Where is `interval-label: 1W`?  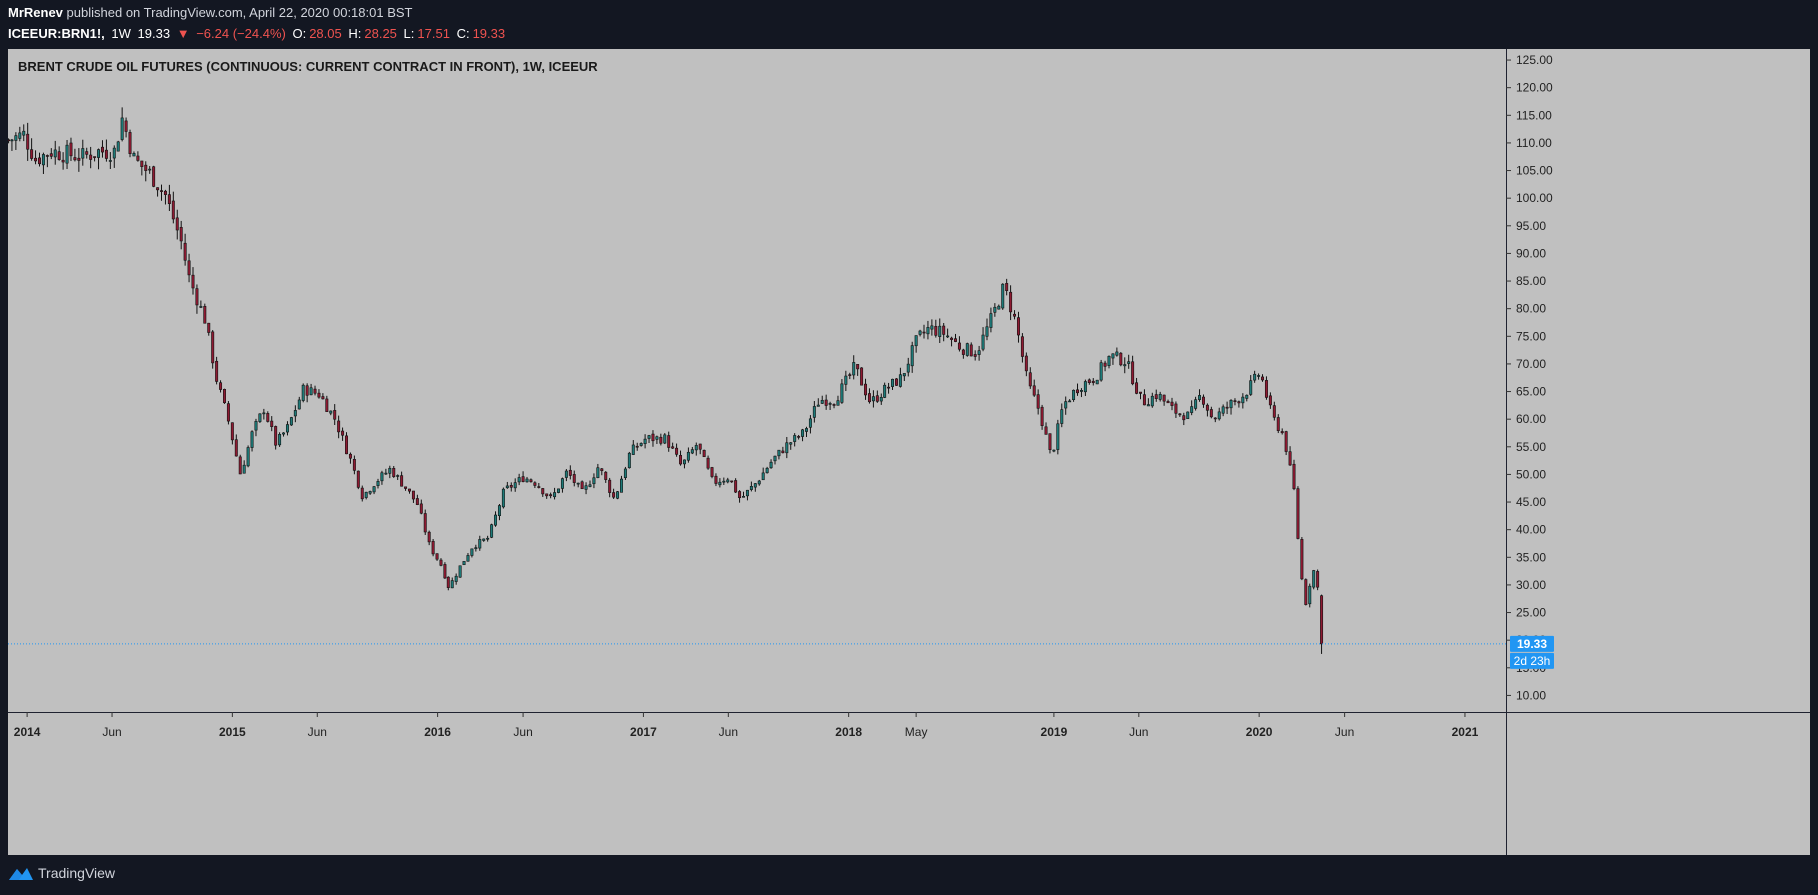
interval-label: 1W is located at coordinates (121, 33).